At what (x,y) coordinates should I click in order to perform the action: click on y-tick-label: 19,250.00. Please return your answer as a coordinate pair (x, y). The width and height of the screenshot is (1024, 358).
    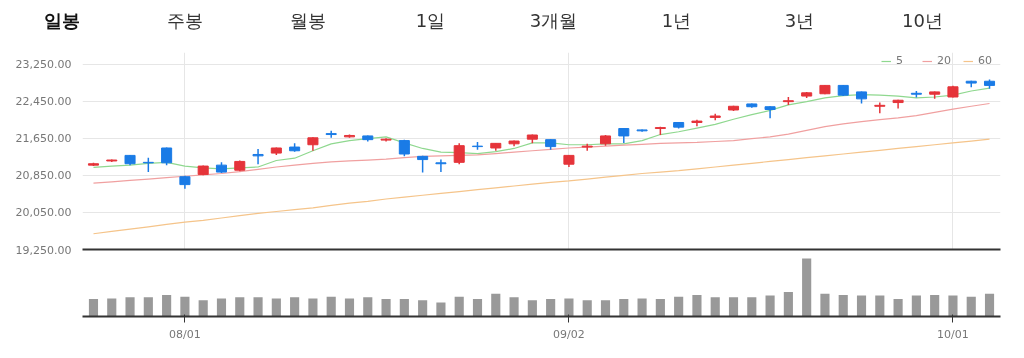
    Looking at the image, I should click on (43, 250).